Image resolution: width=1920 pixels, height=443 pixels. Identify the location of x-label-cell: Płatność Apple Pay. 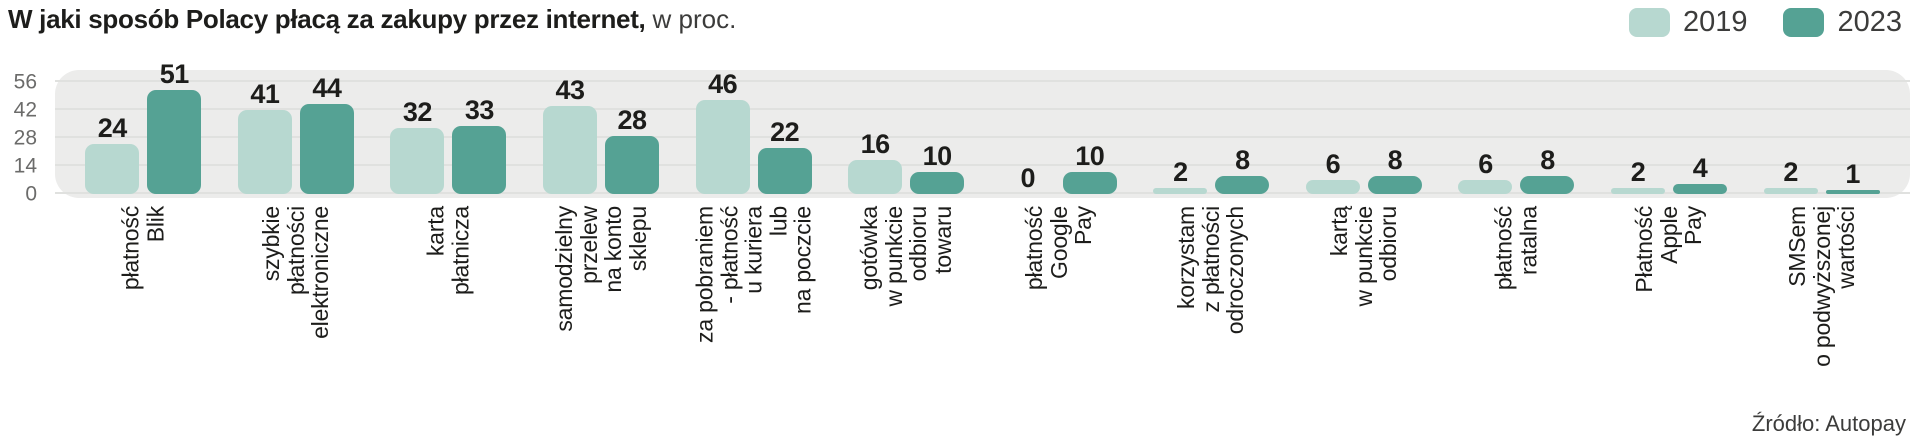
(1669, 299).